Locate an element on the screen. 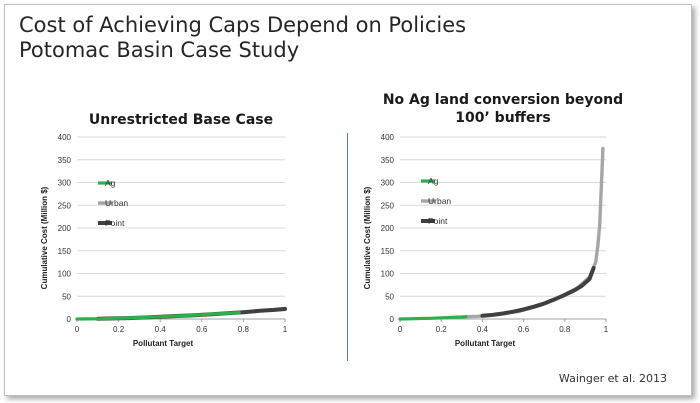 Image resolution: width=700 pixels, height=403 pixels. chart-title-line: 100’ buffers is located at coordinates (502, 118).